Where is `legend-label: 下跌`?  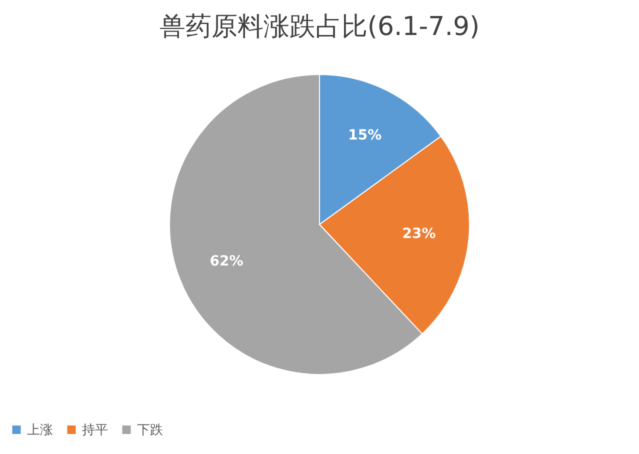
legend-label: 下跌 is located at coordinates (150, 430).